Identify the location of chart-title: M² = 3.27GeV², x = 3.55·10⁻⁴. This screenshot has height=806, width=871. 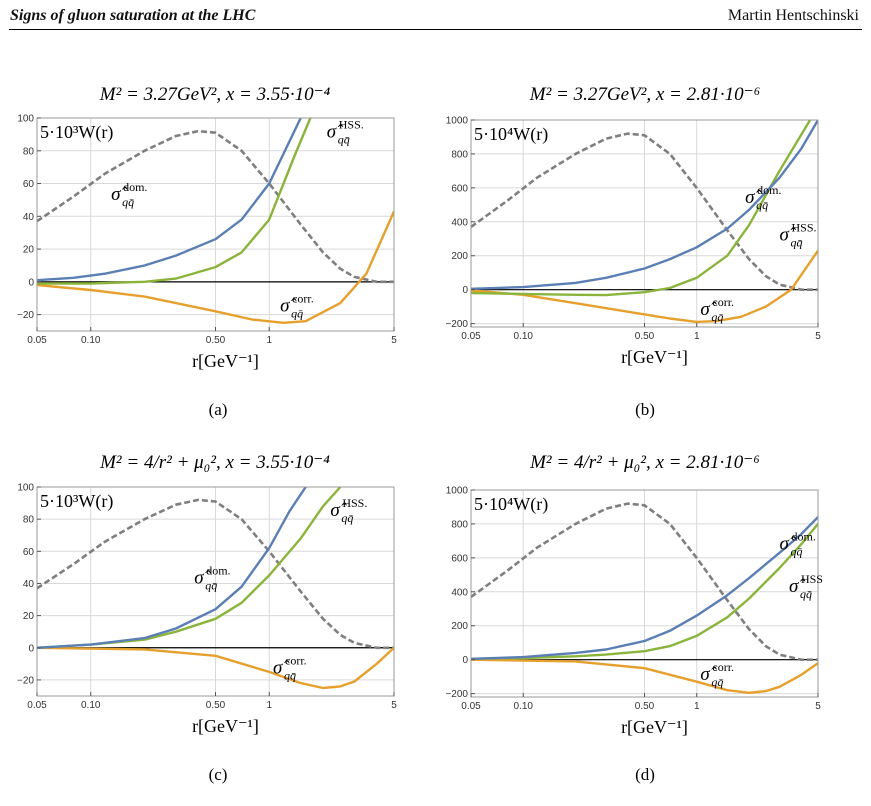
(215, 94).